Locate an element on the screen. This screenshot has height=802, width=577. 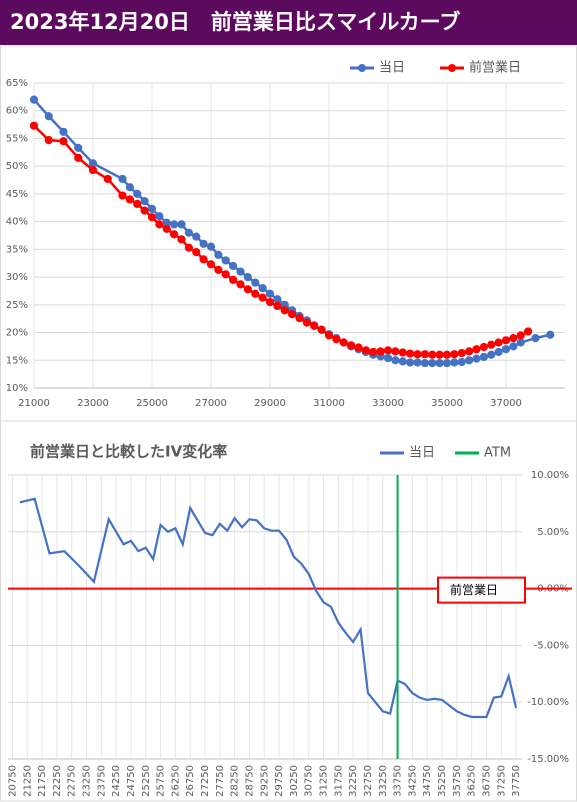
y-tick-label: 15% is located at coordinates (17, 360).